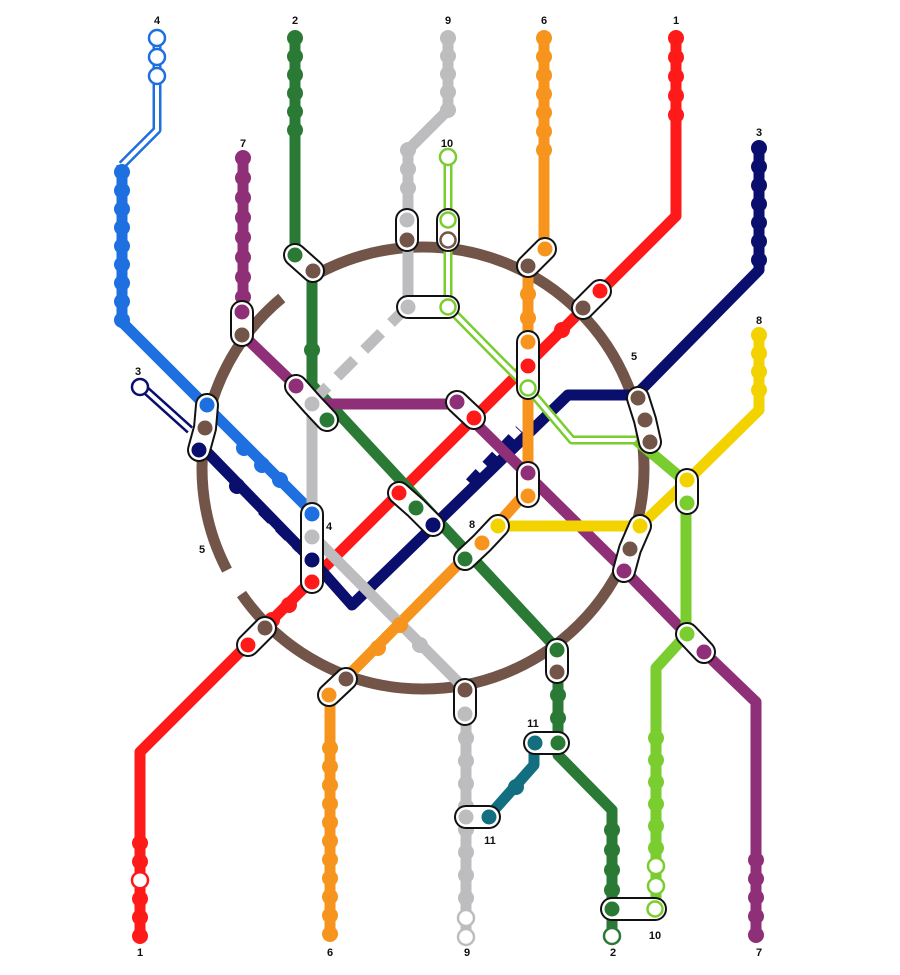 The height and width of the screenshot is (975, 900). I want to click on line-11-label-bottom: 11, so click(490, 841).